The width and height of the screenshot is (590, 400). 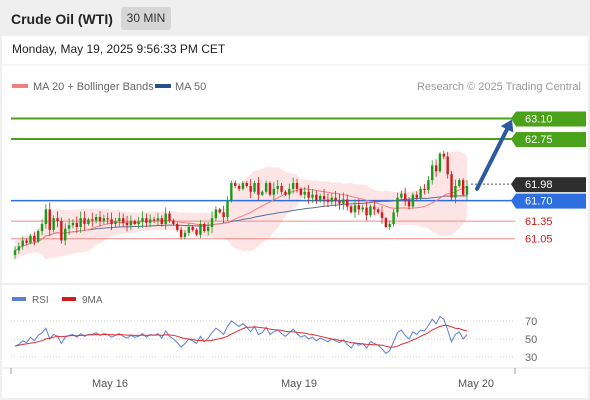 I want to click on header-bar: Crude Oil (WTI) 30 MIN, so click(x=295, y=18).